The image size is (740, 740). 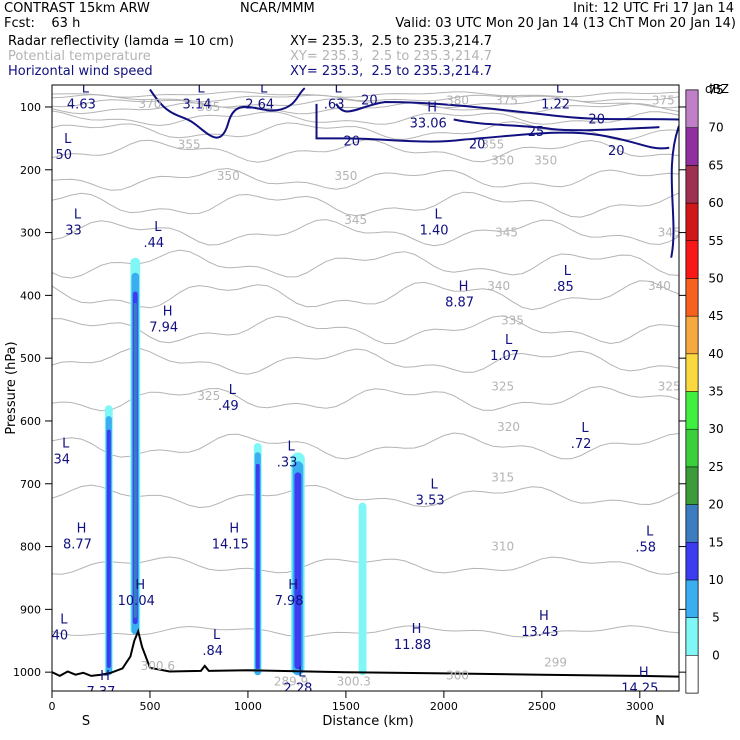 I want to click on extremum-value: 1.07, so click(x=504, y=356).